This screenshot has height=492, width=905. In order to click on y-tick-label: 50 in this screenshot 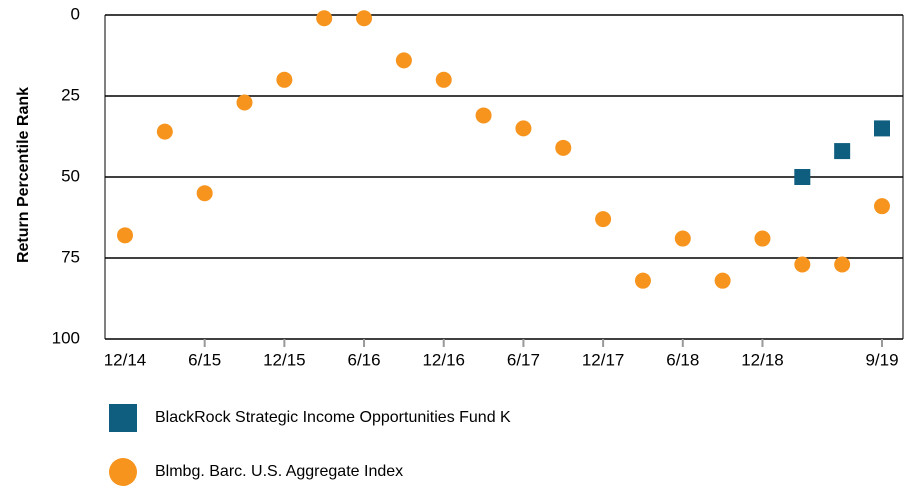, I will do `click(70, 175)`.